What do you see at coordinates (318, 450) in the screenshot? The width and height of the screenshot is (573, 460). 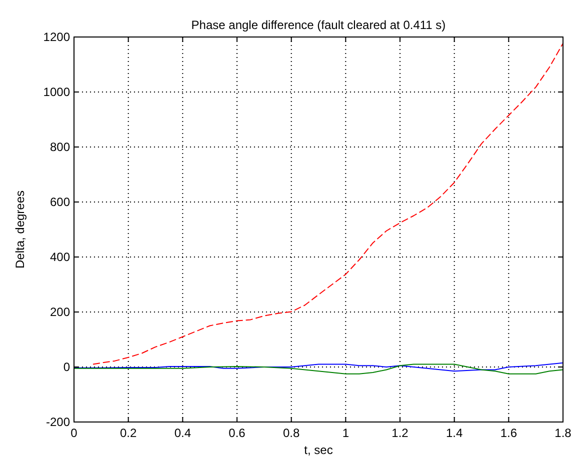 I see `x-axis-title: t, sec` at bounding box center [318, 450].